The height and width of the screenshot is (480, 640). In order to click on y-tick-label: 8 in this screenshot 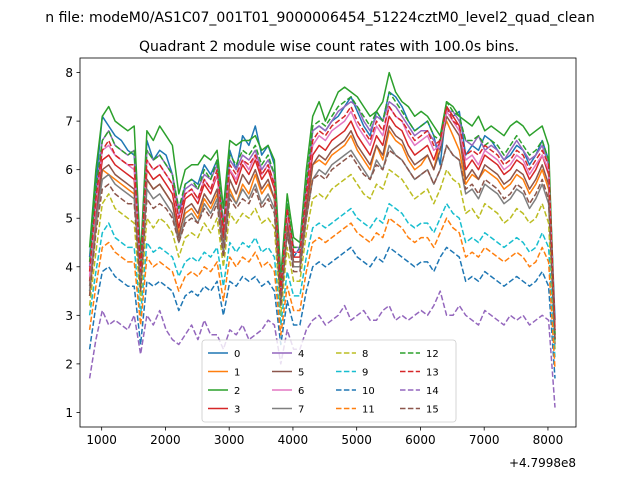, I will do `click(69, 73)`.